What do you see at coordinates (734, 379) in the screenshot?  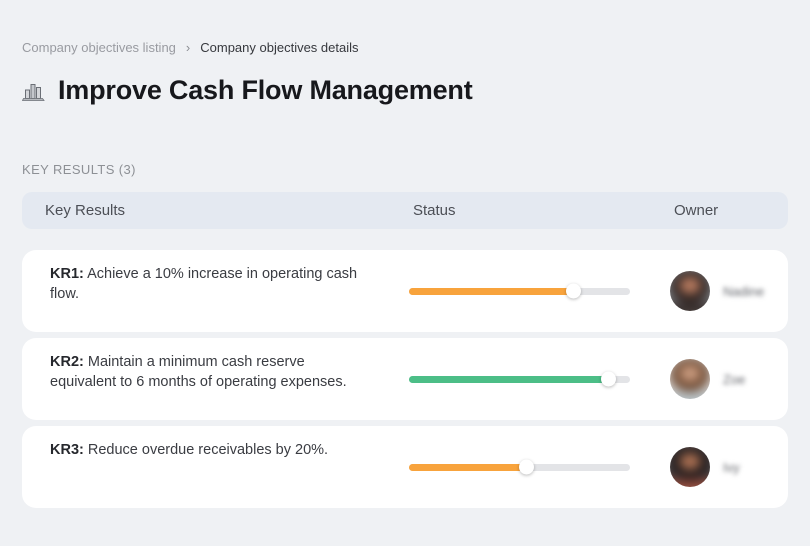 I see `owner-name: Zoe` at bounding box center [734, 379].